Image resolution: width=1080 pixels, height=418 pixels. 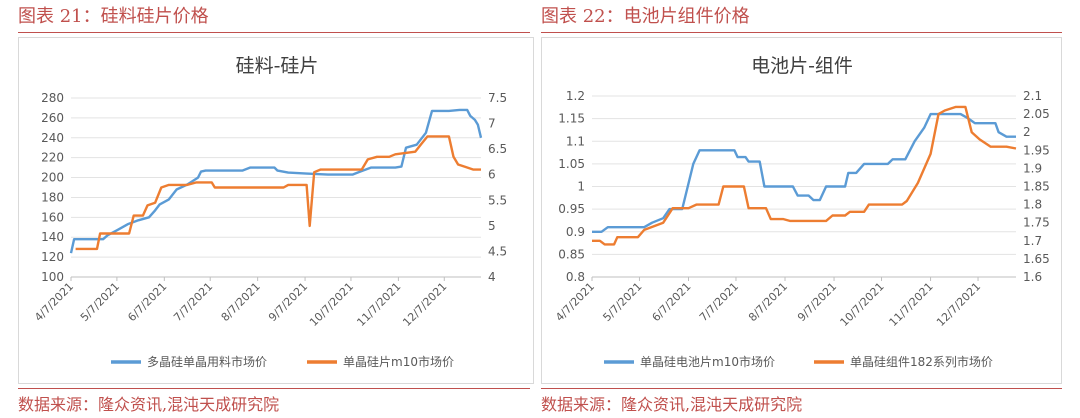 What do you see at coordinates (497, 149) in the screenshot?
I see `y2-tick-label: 6.5` at bounding box center [497, 149].